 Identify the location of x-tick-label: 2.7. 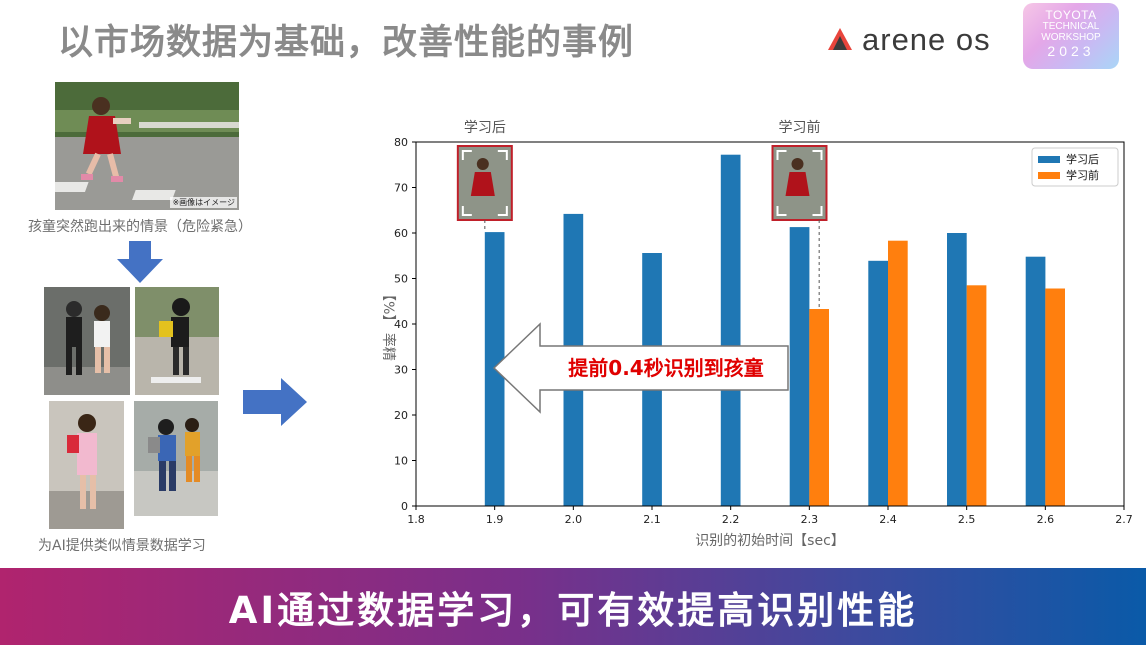
(1124, 519).